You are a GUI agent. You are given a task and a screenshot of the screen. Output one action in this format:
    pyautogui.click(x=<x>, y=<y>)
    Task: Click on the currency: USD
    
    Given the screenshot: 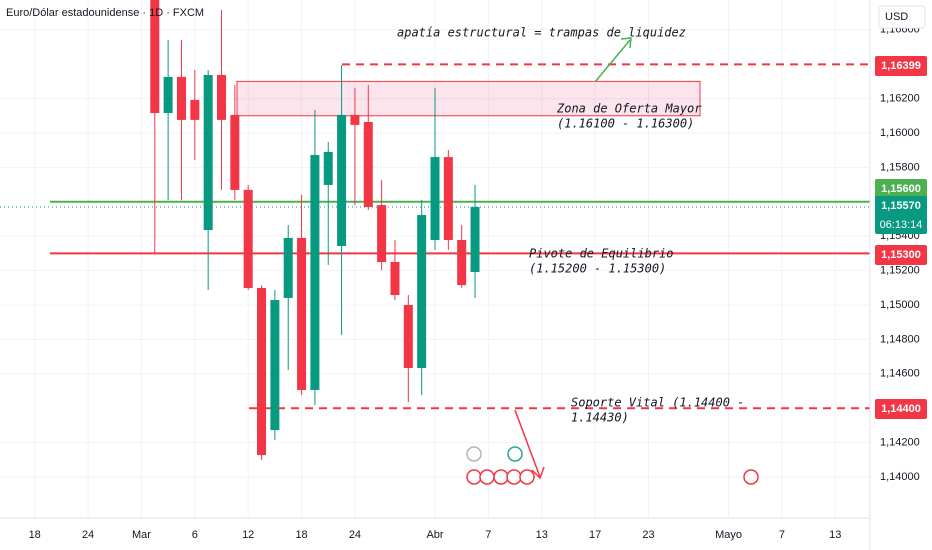 What is the action you would take?
    pyautogui.click(x=896, y=17)
    